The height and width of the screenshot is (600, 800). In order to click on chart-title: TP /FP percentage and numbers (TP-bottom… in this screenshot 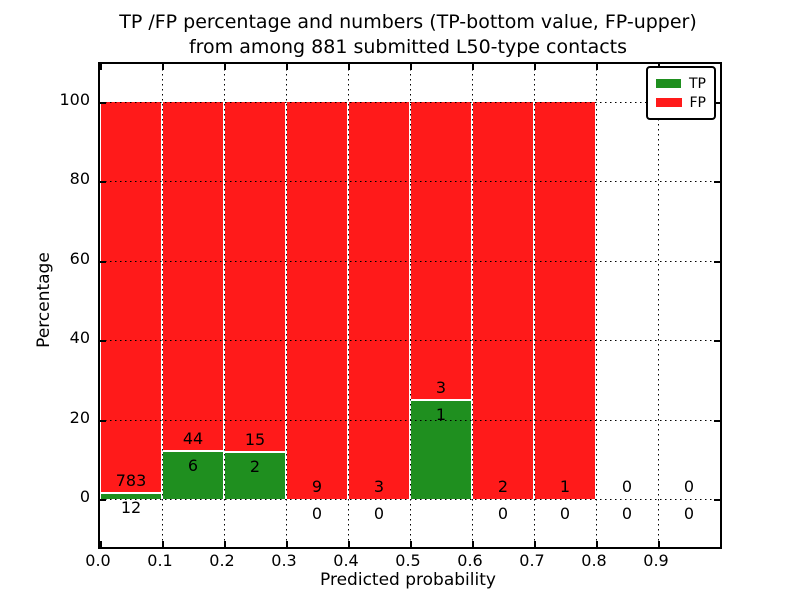, I will do `click(408, 35)`.